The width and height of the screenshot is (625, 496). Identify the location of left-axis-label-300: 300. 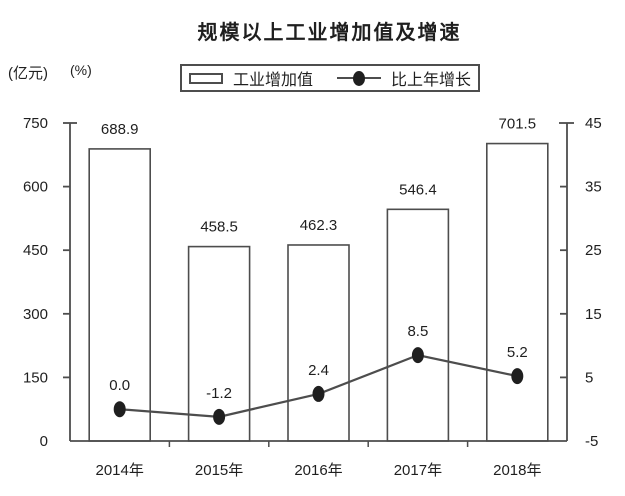
(35, 314).